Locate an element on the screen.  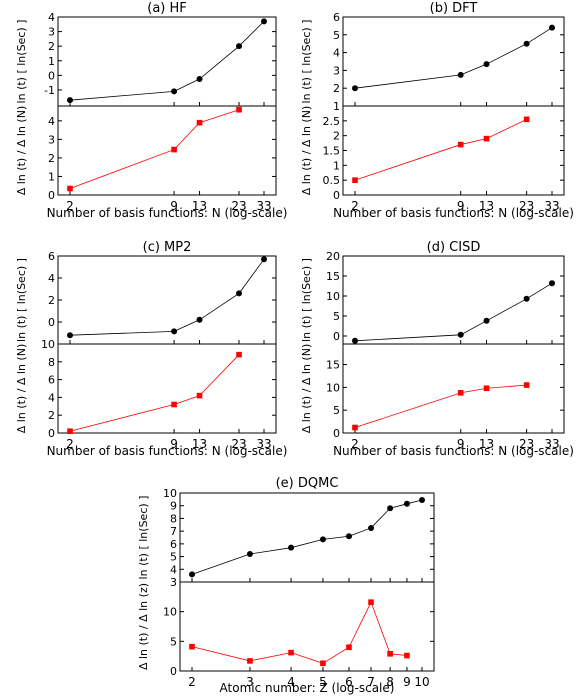
y-tick-label: 0.5 is located at coordinates (332, 180).